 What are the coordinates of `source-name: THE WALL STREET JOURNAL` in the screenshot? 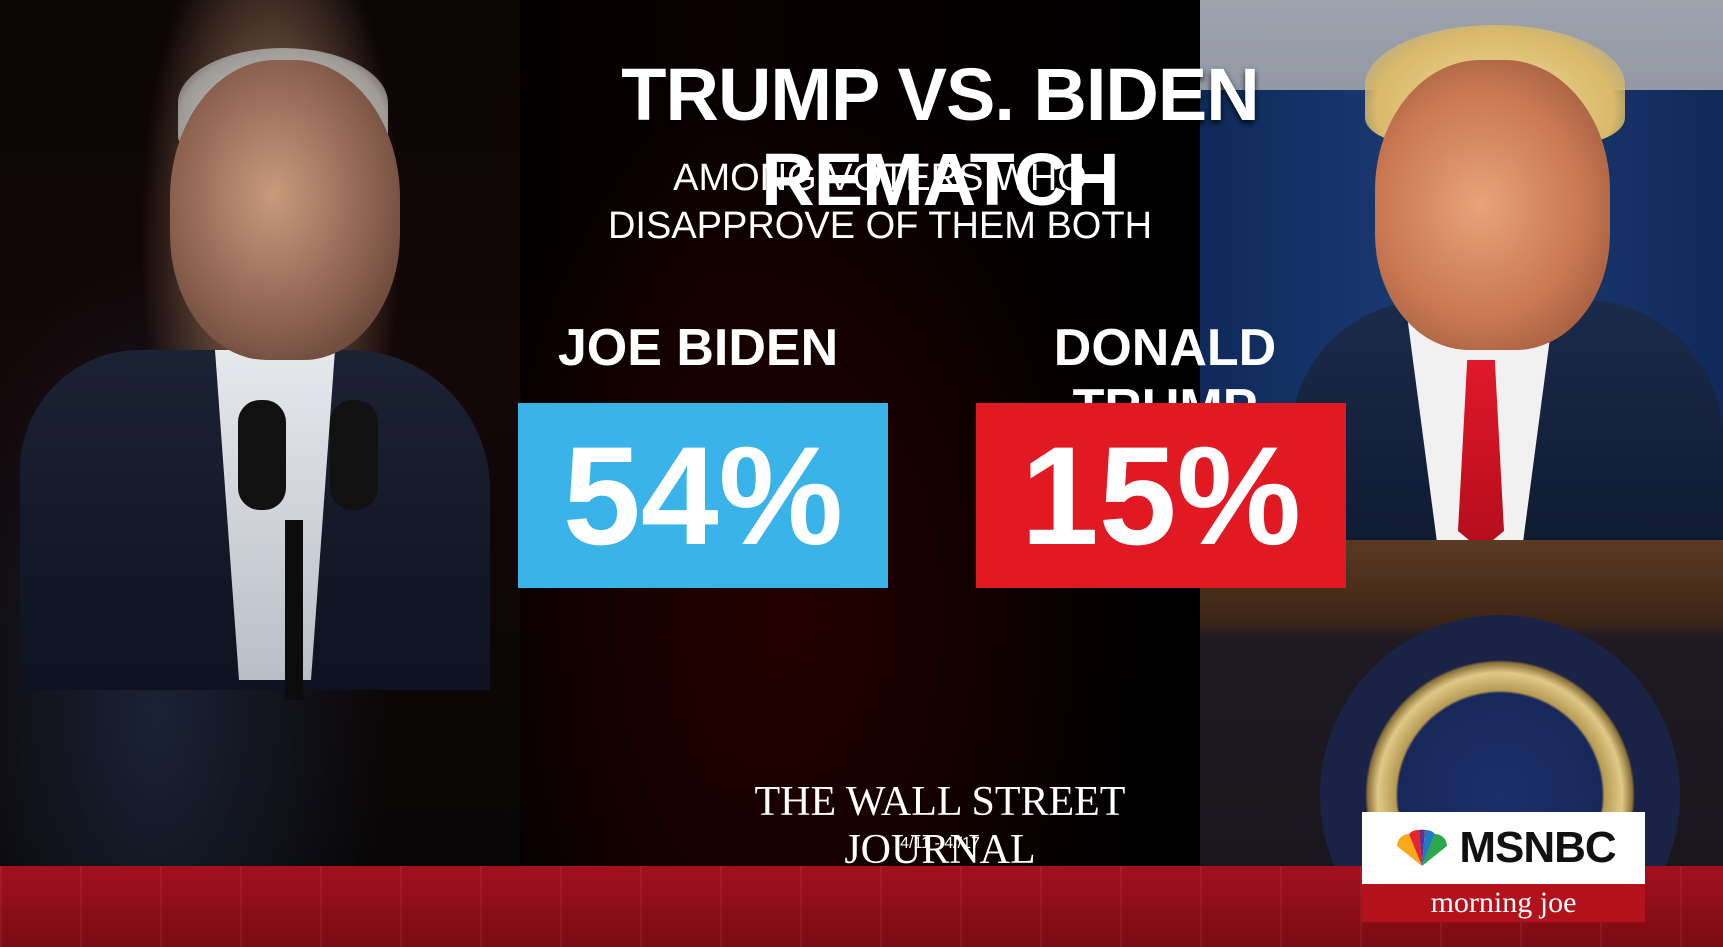 It's located at (940, 826).